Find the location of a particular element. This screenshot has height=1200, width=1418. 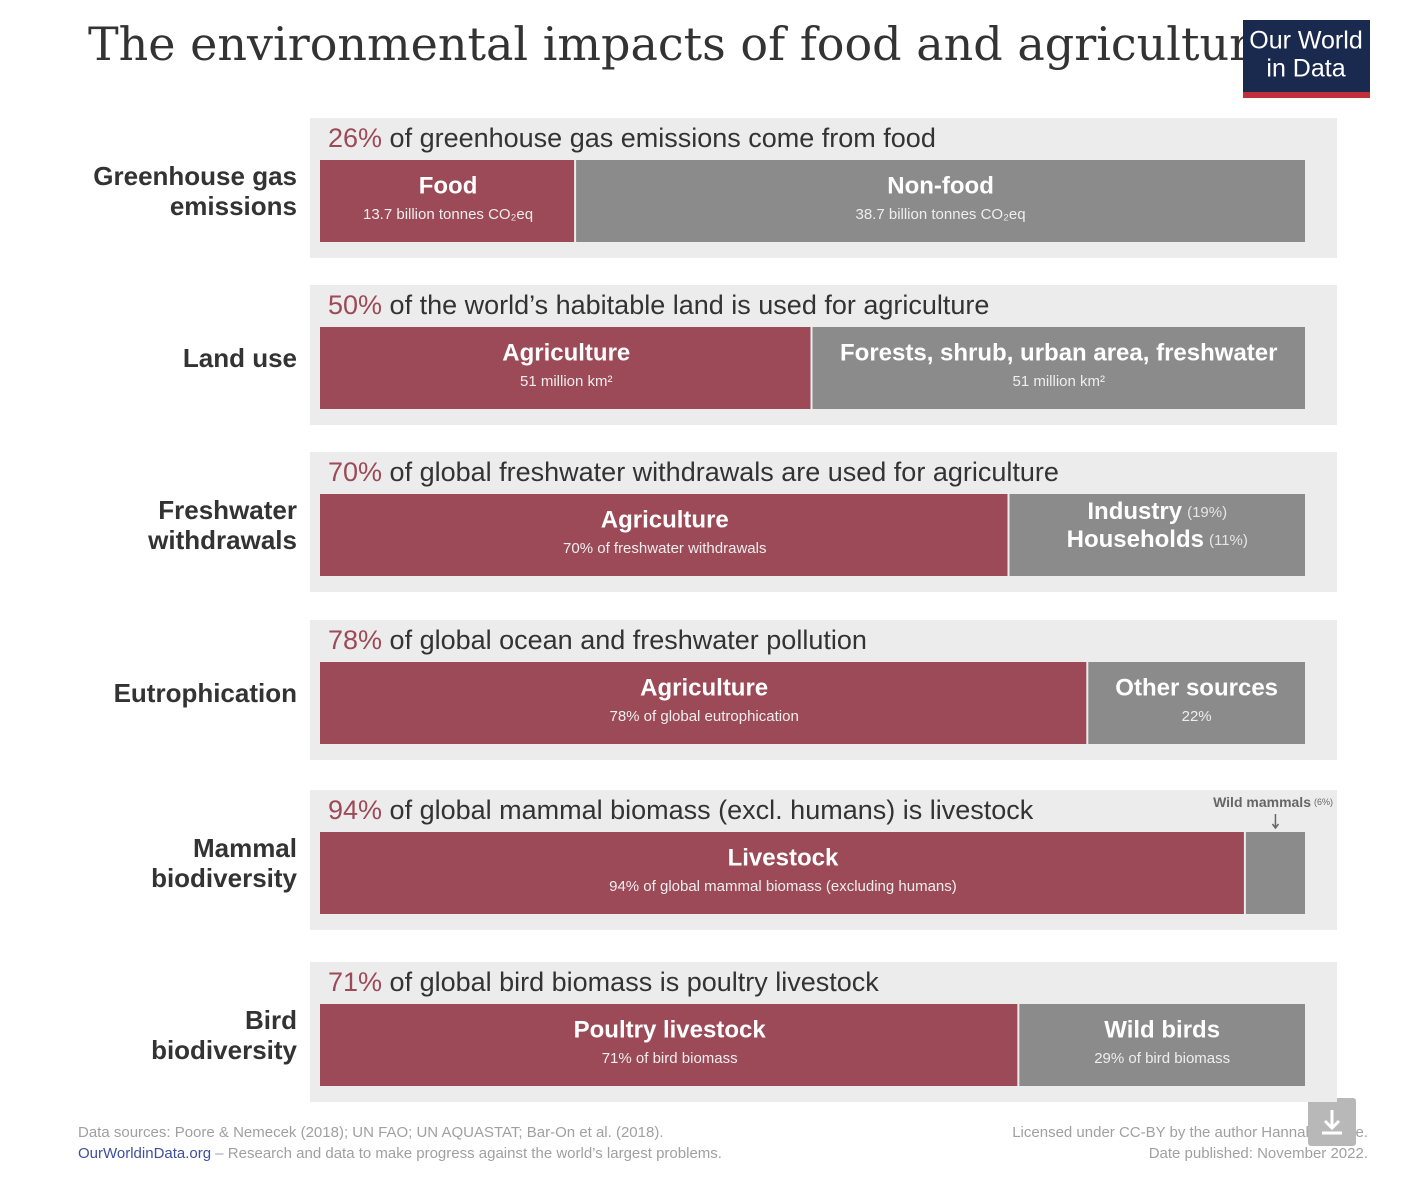

segment-name: Poultry livestock is located at coordinates (670, 1029).